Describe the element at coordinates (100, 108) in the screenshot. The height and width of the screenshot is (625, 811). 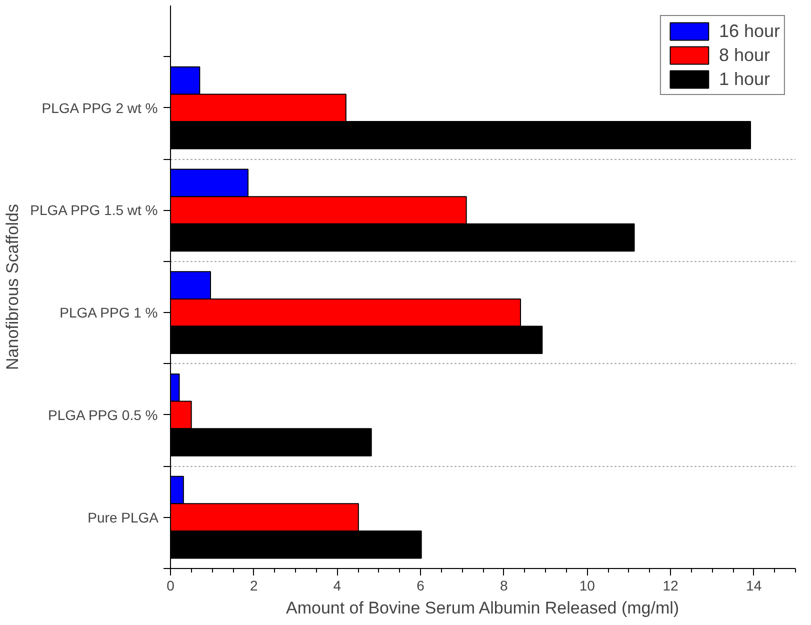
I see `y-tick-label: PLGA PPG 2 wt %` at that location.